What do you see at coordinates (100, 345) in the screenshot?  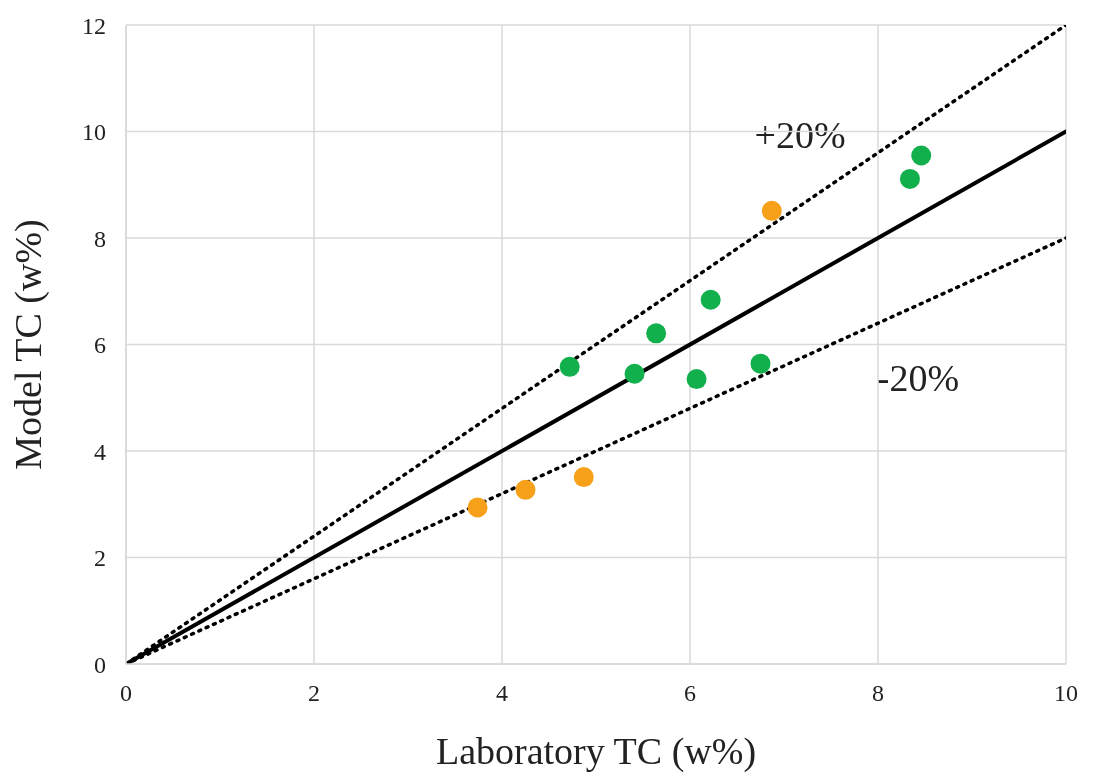 I see `y-tick-label: 6` at bounding box center [100, 345].